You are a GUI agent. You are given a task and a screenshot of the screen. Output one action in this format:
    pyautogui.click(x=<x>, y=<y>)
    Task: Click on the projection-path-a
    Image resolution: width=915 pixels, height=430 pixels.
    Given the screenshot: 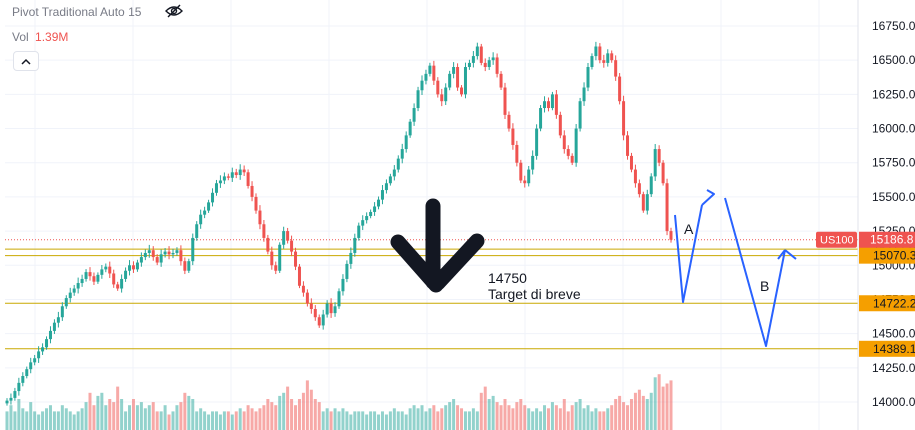 What is the action you would take?
    pyautogui.click(x=694, y=246)
    